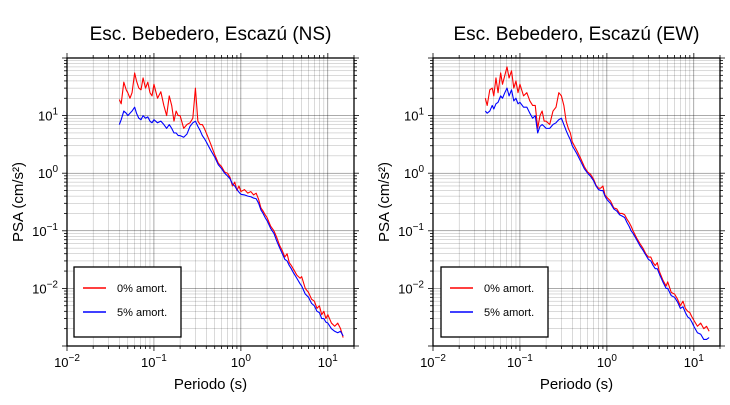 This screenshot has width=730, height=405. What do you see at coordinates (576, 34) in the screenshot?
I see `chart-title: Esc. Bebedero, Escazú (EW)` at bounding box center [576, 34].